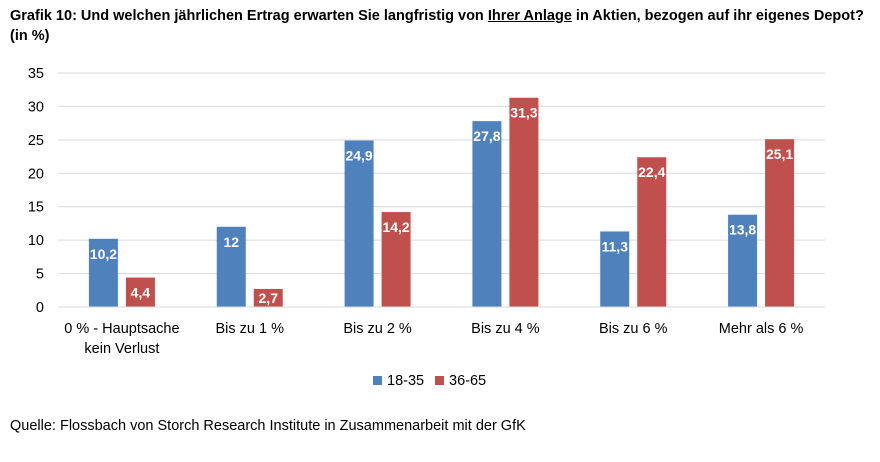  Describe the element at coordinates (36, 74) in the screenshot. I see `y-tick-label: 35` at that location.